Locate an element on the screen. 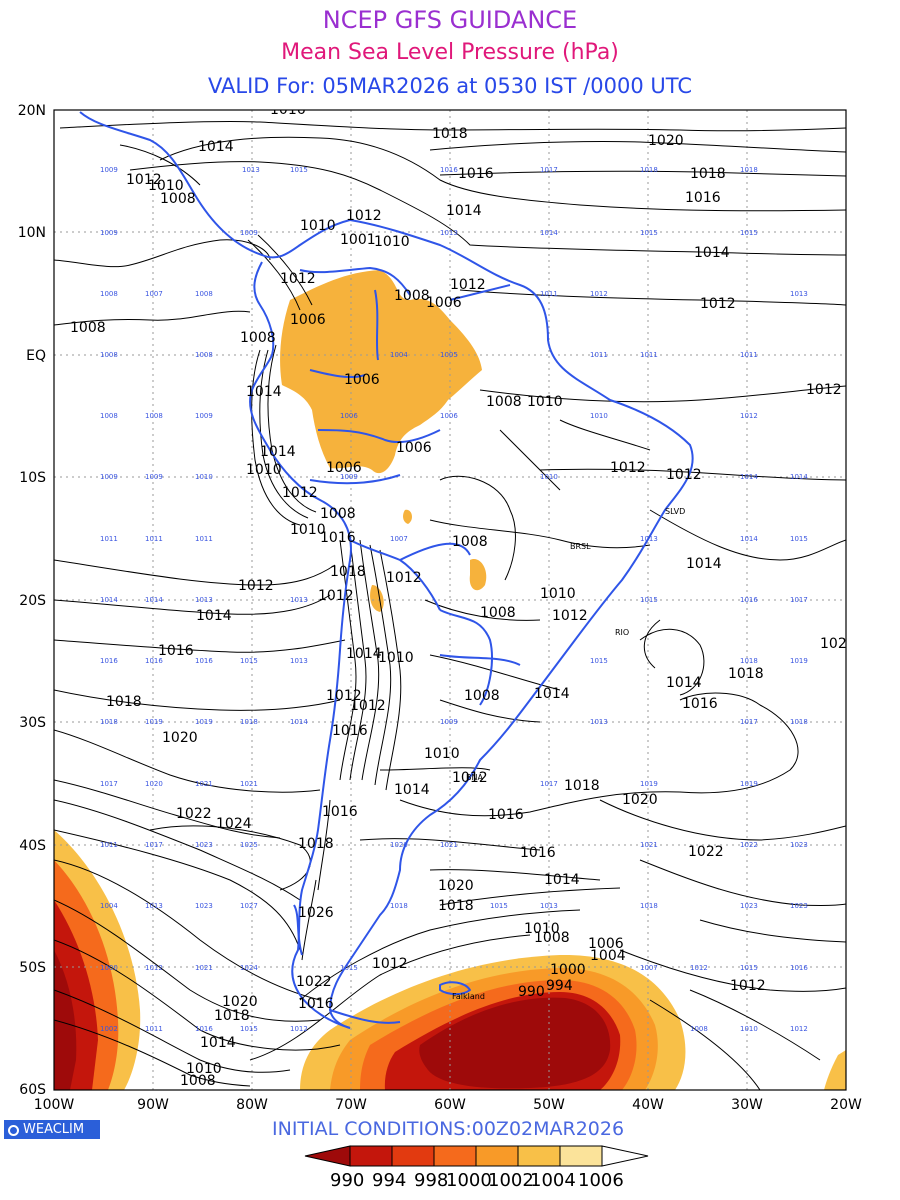  lat-label-40s: 40S is located at coordinates (32, 846).